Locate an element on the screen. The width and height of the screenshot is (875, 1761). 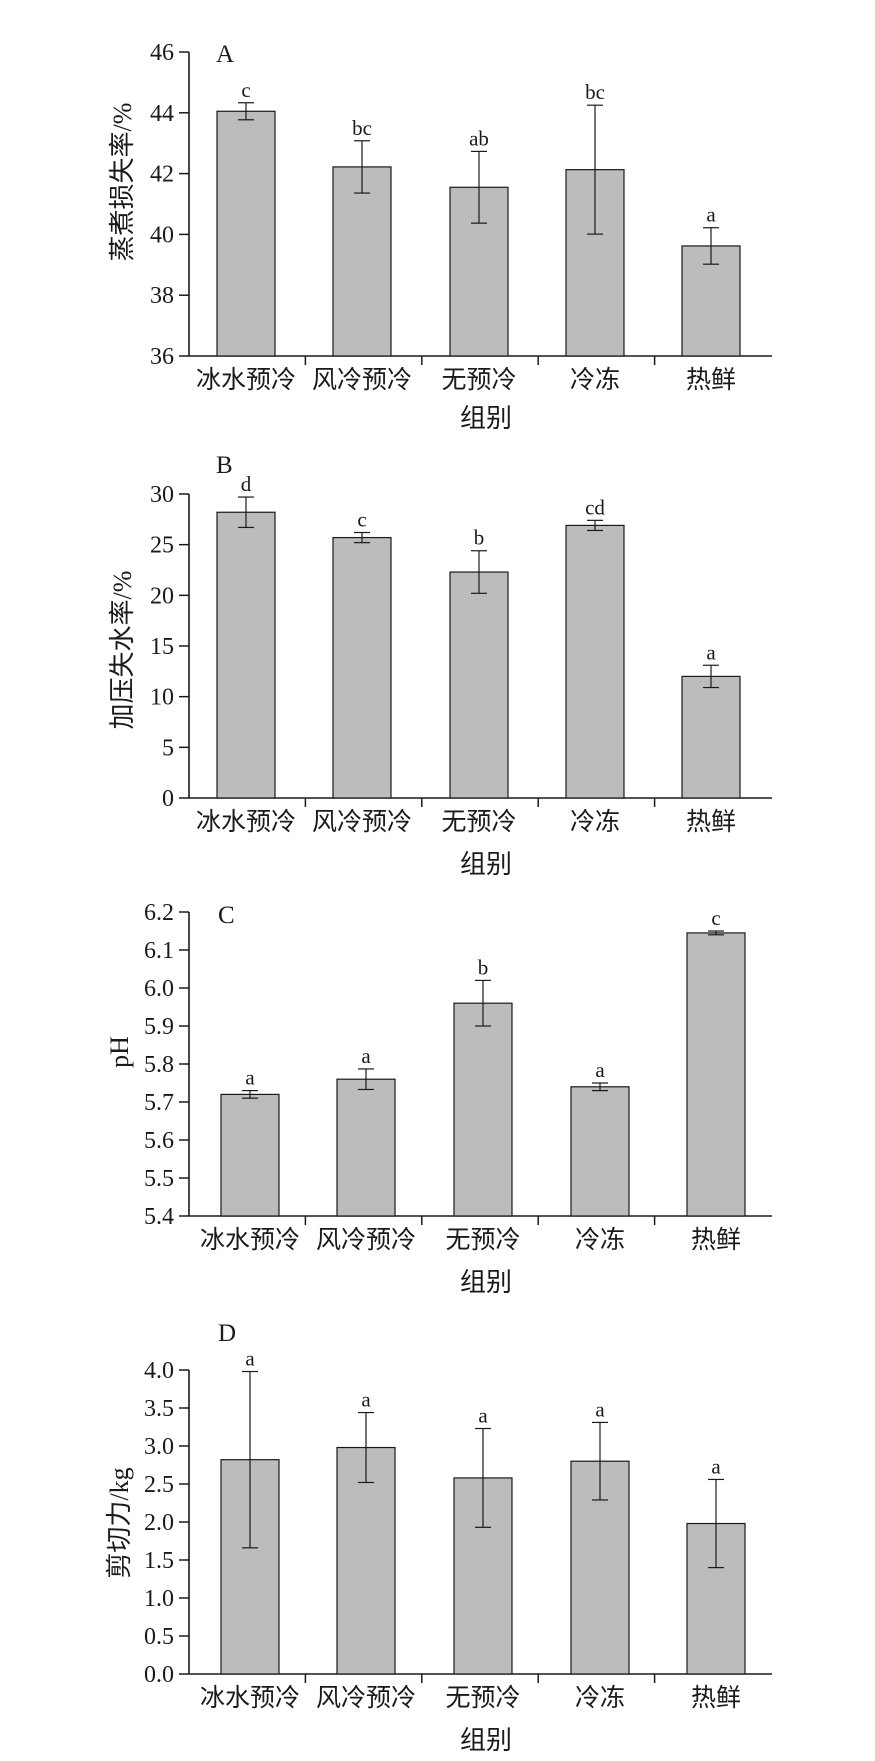
y-tick-label: 38 is located at coordinates (162, 296).